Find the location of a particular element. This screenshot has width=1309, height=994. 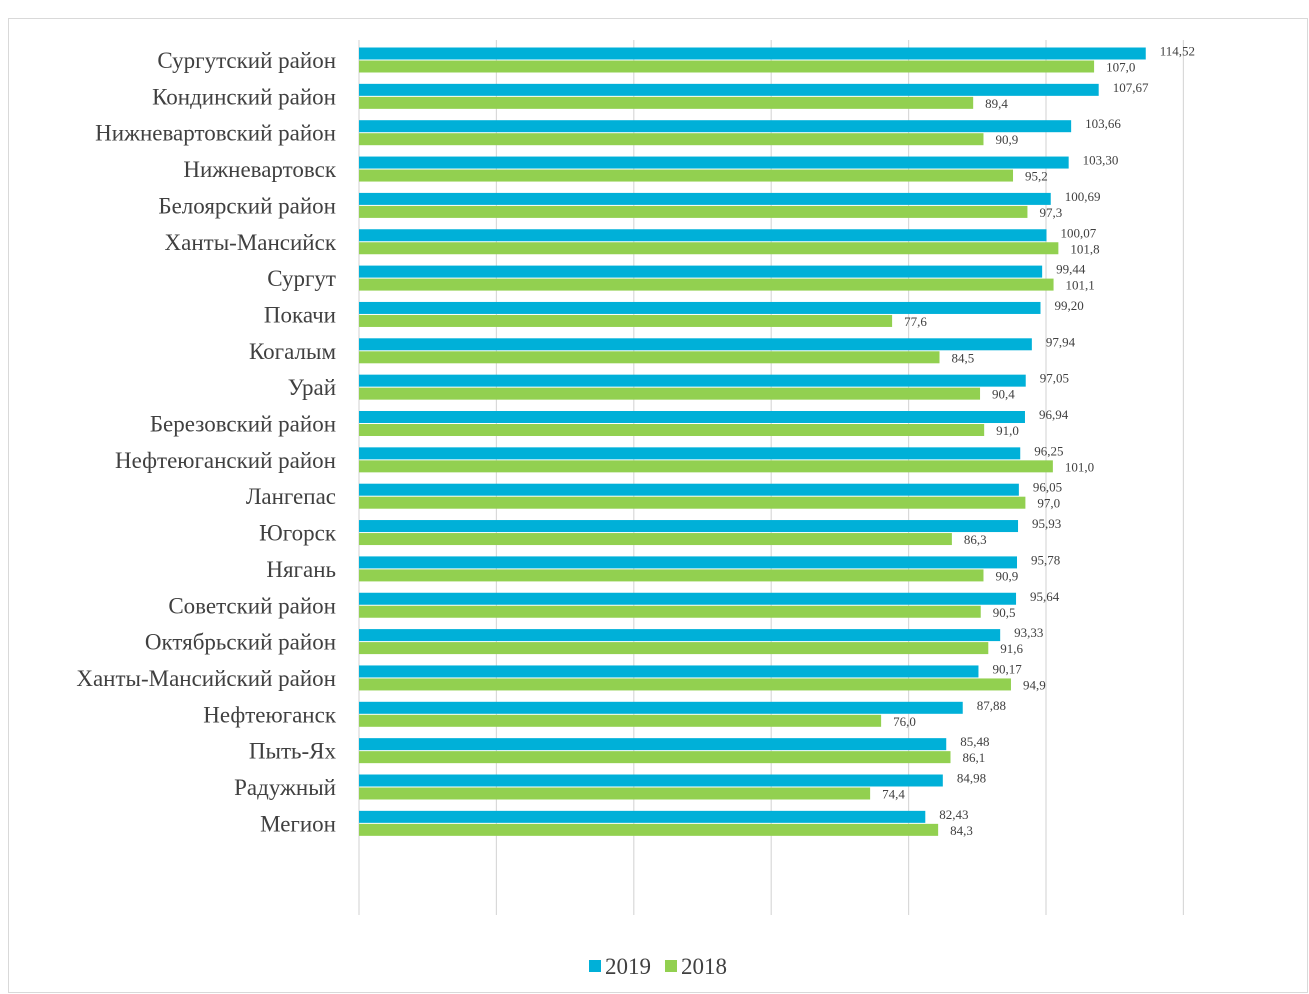

value-label-2019: 107,67 is located at coordinates (1131, 87).